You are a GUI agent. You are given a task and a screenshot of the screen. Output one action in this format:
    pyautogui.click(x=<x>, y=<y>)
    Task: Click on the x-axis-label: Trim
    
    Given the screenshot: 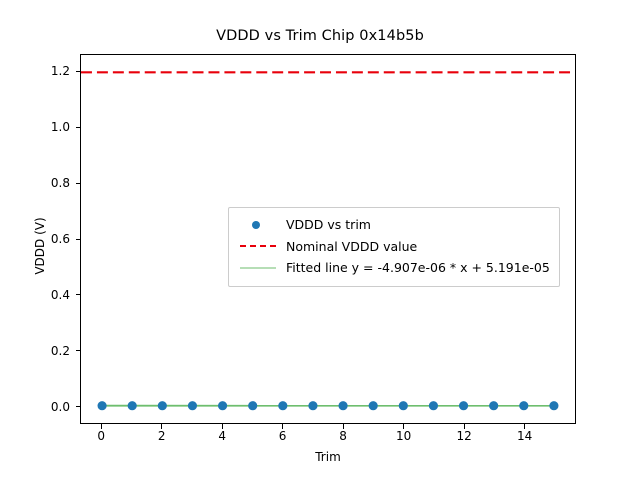 What is the action you would take?
    pyautogui.click(x=328, y=457)
    